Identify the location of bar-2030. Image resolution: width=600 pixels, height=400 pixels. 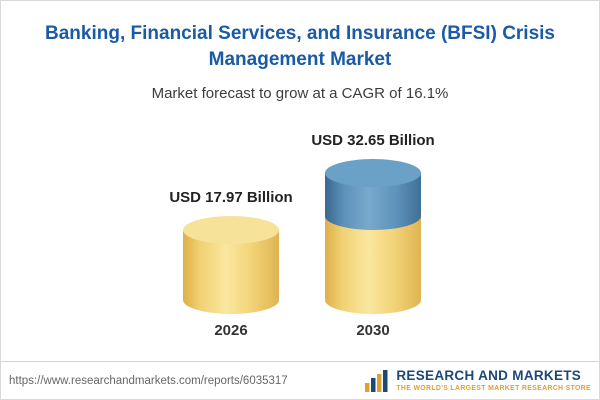
(373, 236).